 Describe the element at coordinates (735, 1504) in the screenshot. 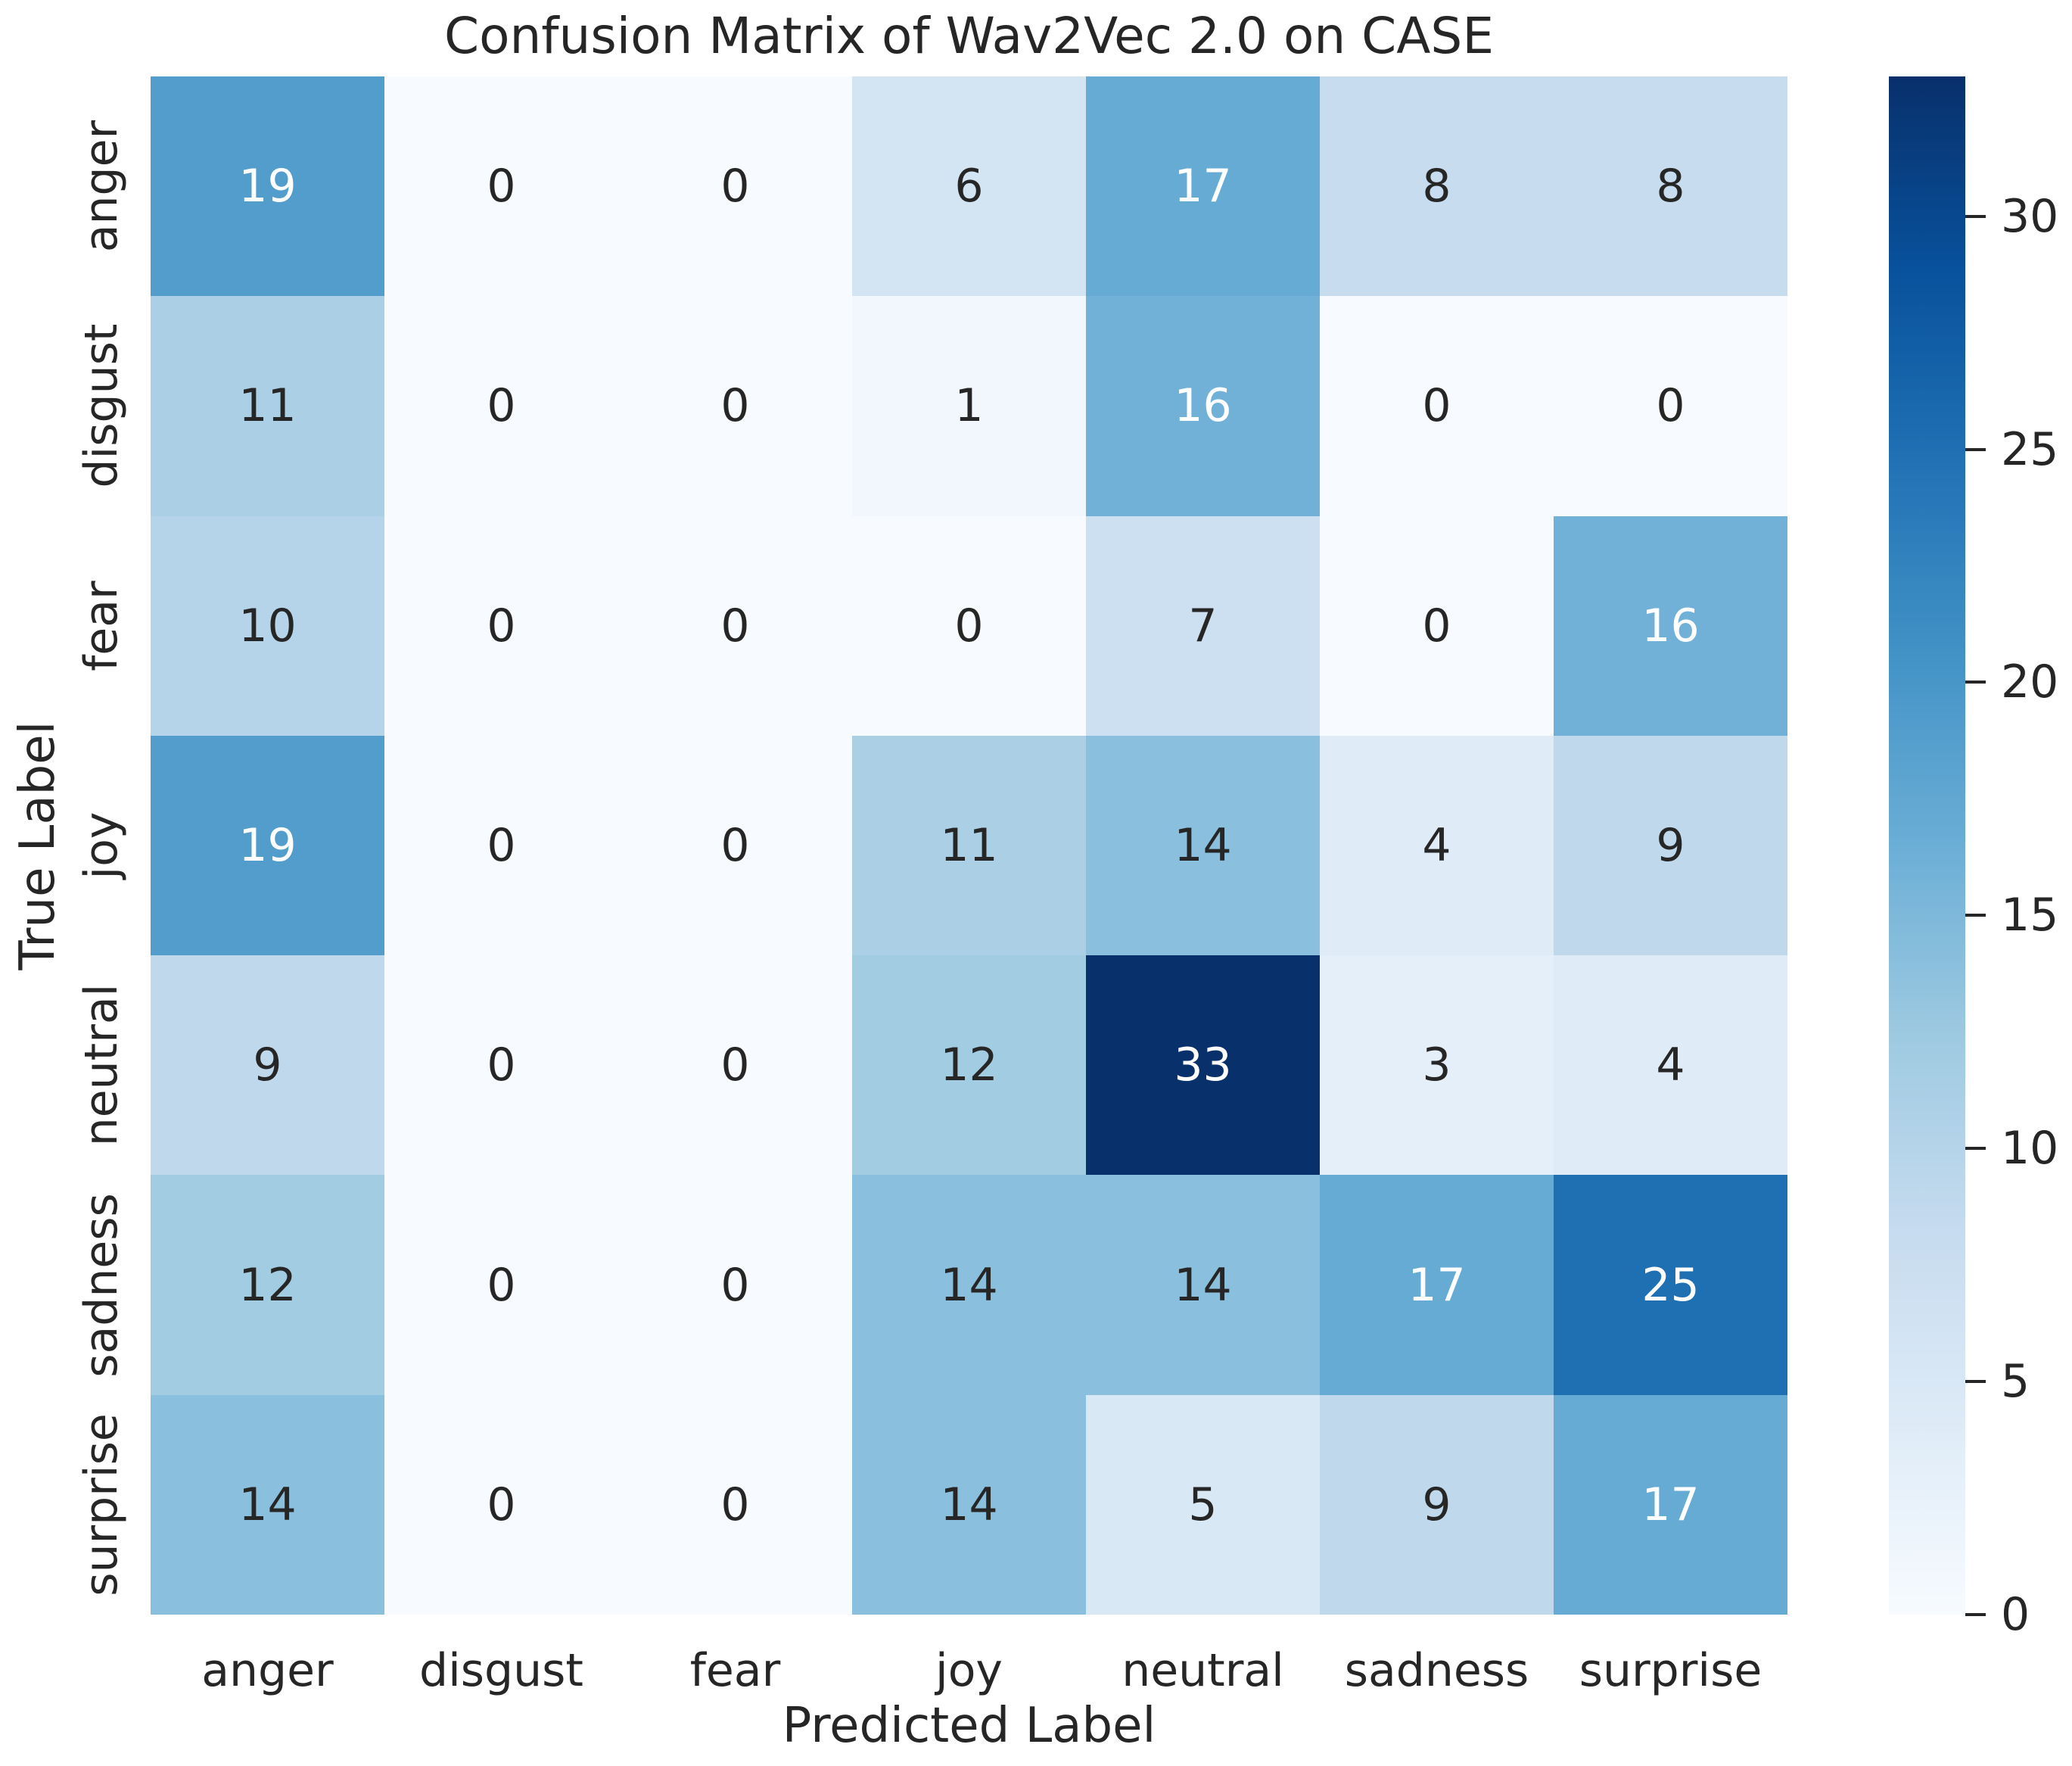

I see `heatmap-cell-surprise-fear: 0` at that location.